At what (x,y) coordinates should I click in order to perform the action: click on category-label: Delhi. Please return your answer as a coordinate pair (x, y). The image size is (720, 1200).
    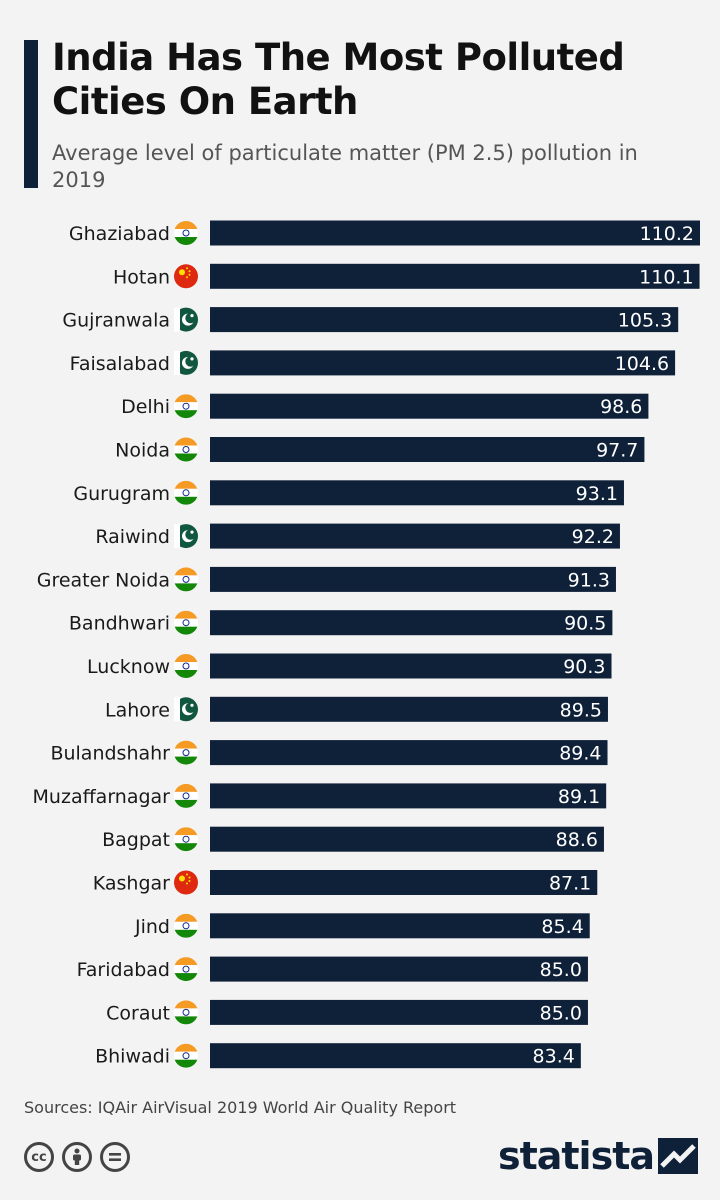
    Looking at the image, I should click on (145, 407).